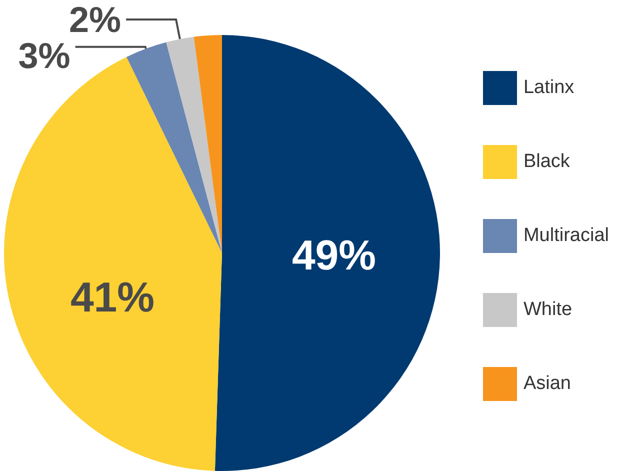  What do you see at coordinates (547, 309) in the screenshot?
I see `legend-label: White` at bounding box center [547, 309].